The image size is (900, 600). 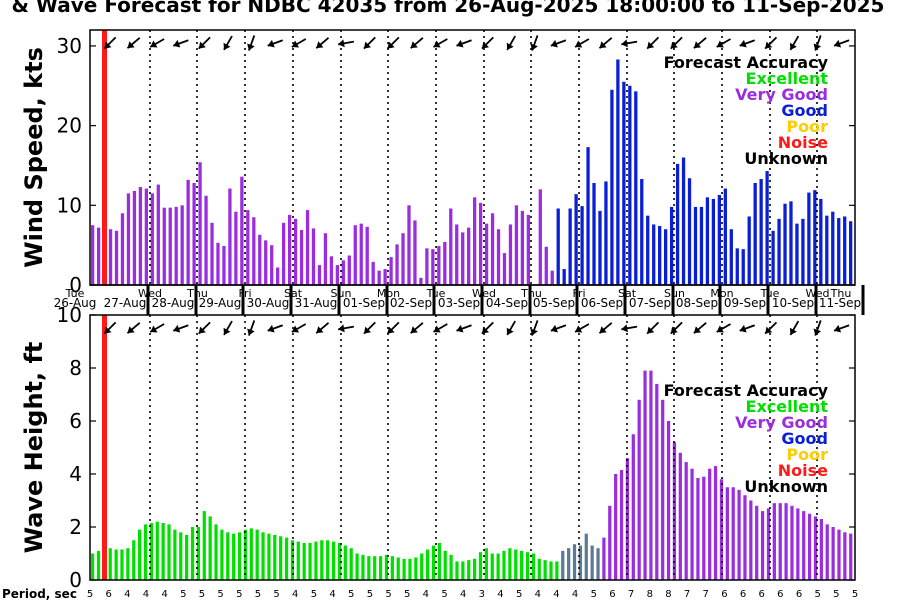 I want to click on date-label: 02-Sep, so click(x=411, y=303).